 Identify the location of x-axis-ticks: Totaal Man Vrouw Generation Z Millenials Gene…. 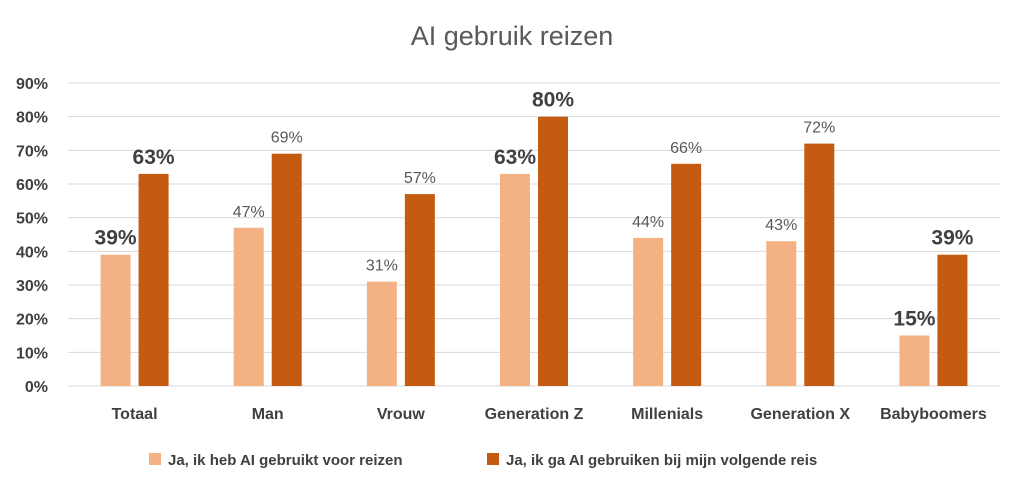
(549, 414).